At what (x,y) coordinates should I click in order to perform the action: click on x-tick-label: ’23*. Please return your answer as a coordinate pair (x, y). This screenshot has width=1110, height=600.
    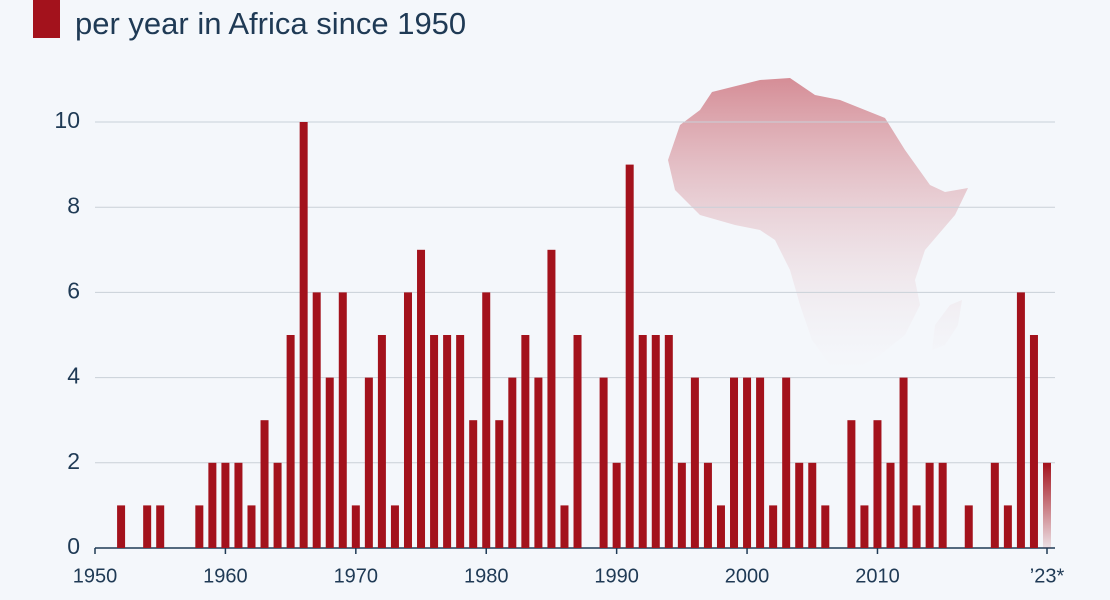
    Looking at the image, I should click on (1047, 576).